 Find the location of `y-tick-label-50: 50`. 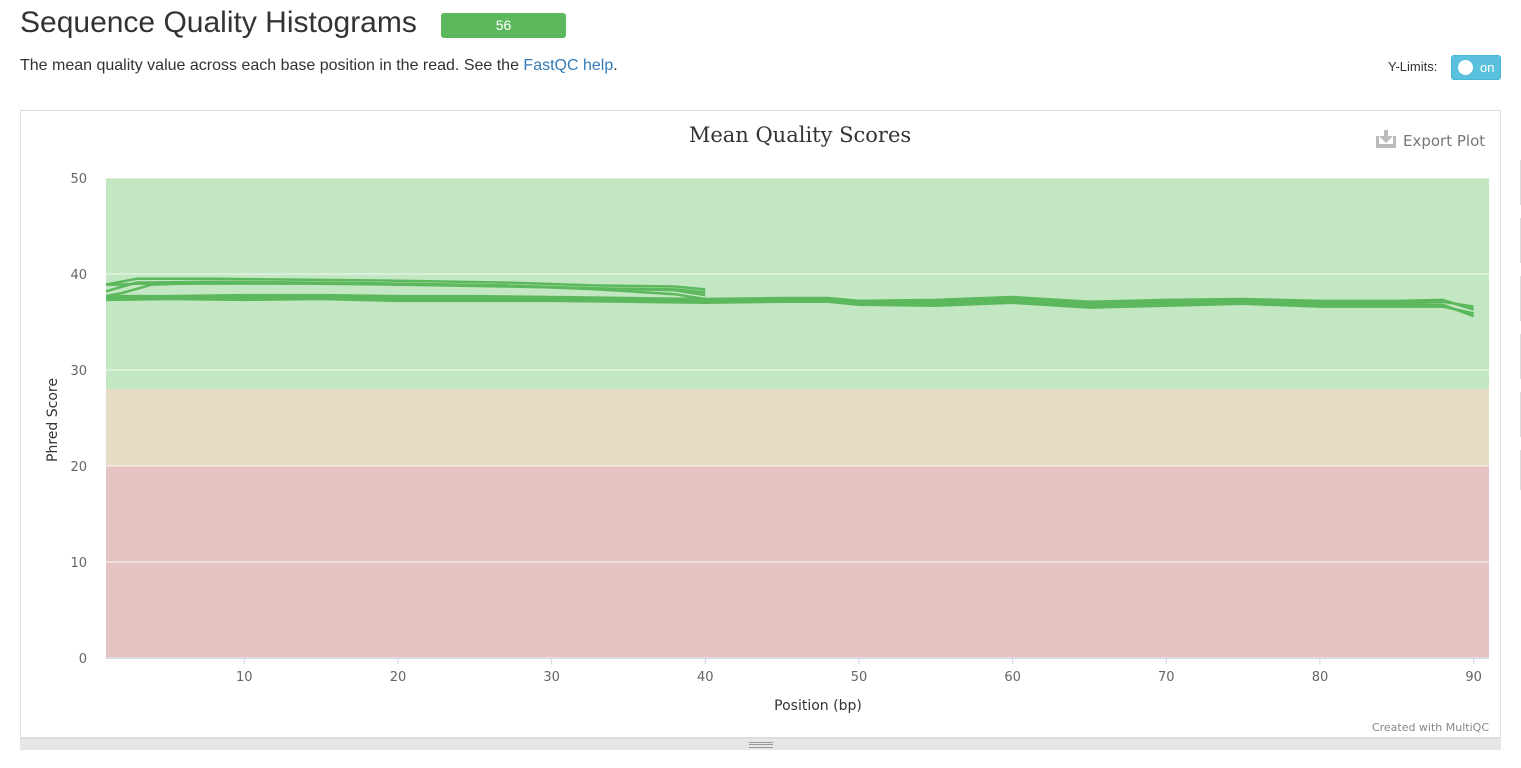

y-tick-label-50: 50 is located at coordinates (78, 179).